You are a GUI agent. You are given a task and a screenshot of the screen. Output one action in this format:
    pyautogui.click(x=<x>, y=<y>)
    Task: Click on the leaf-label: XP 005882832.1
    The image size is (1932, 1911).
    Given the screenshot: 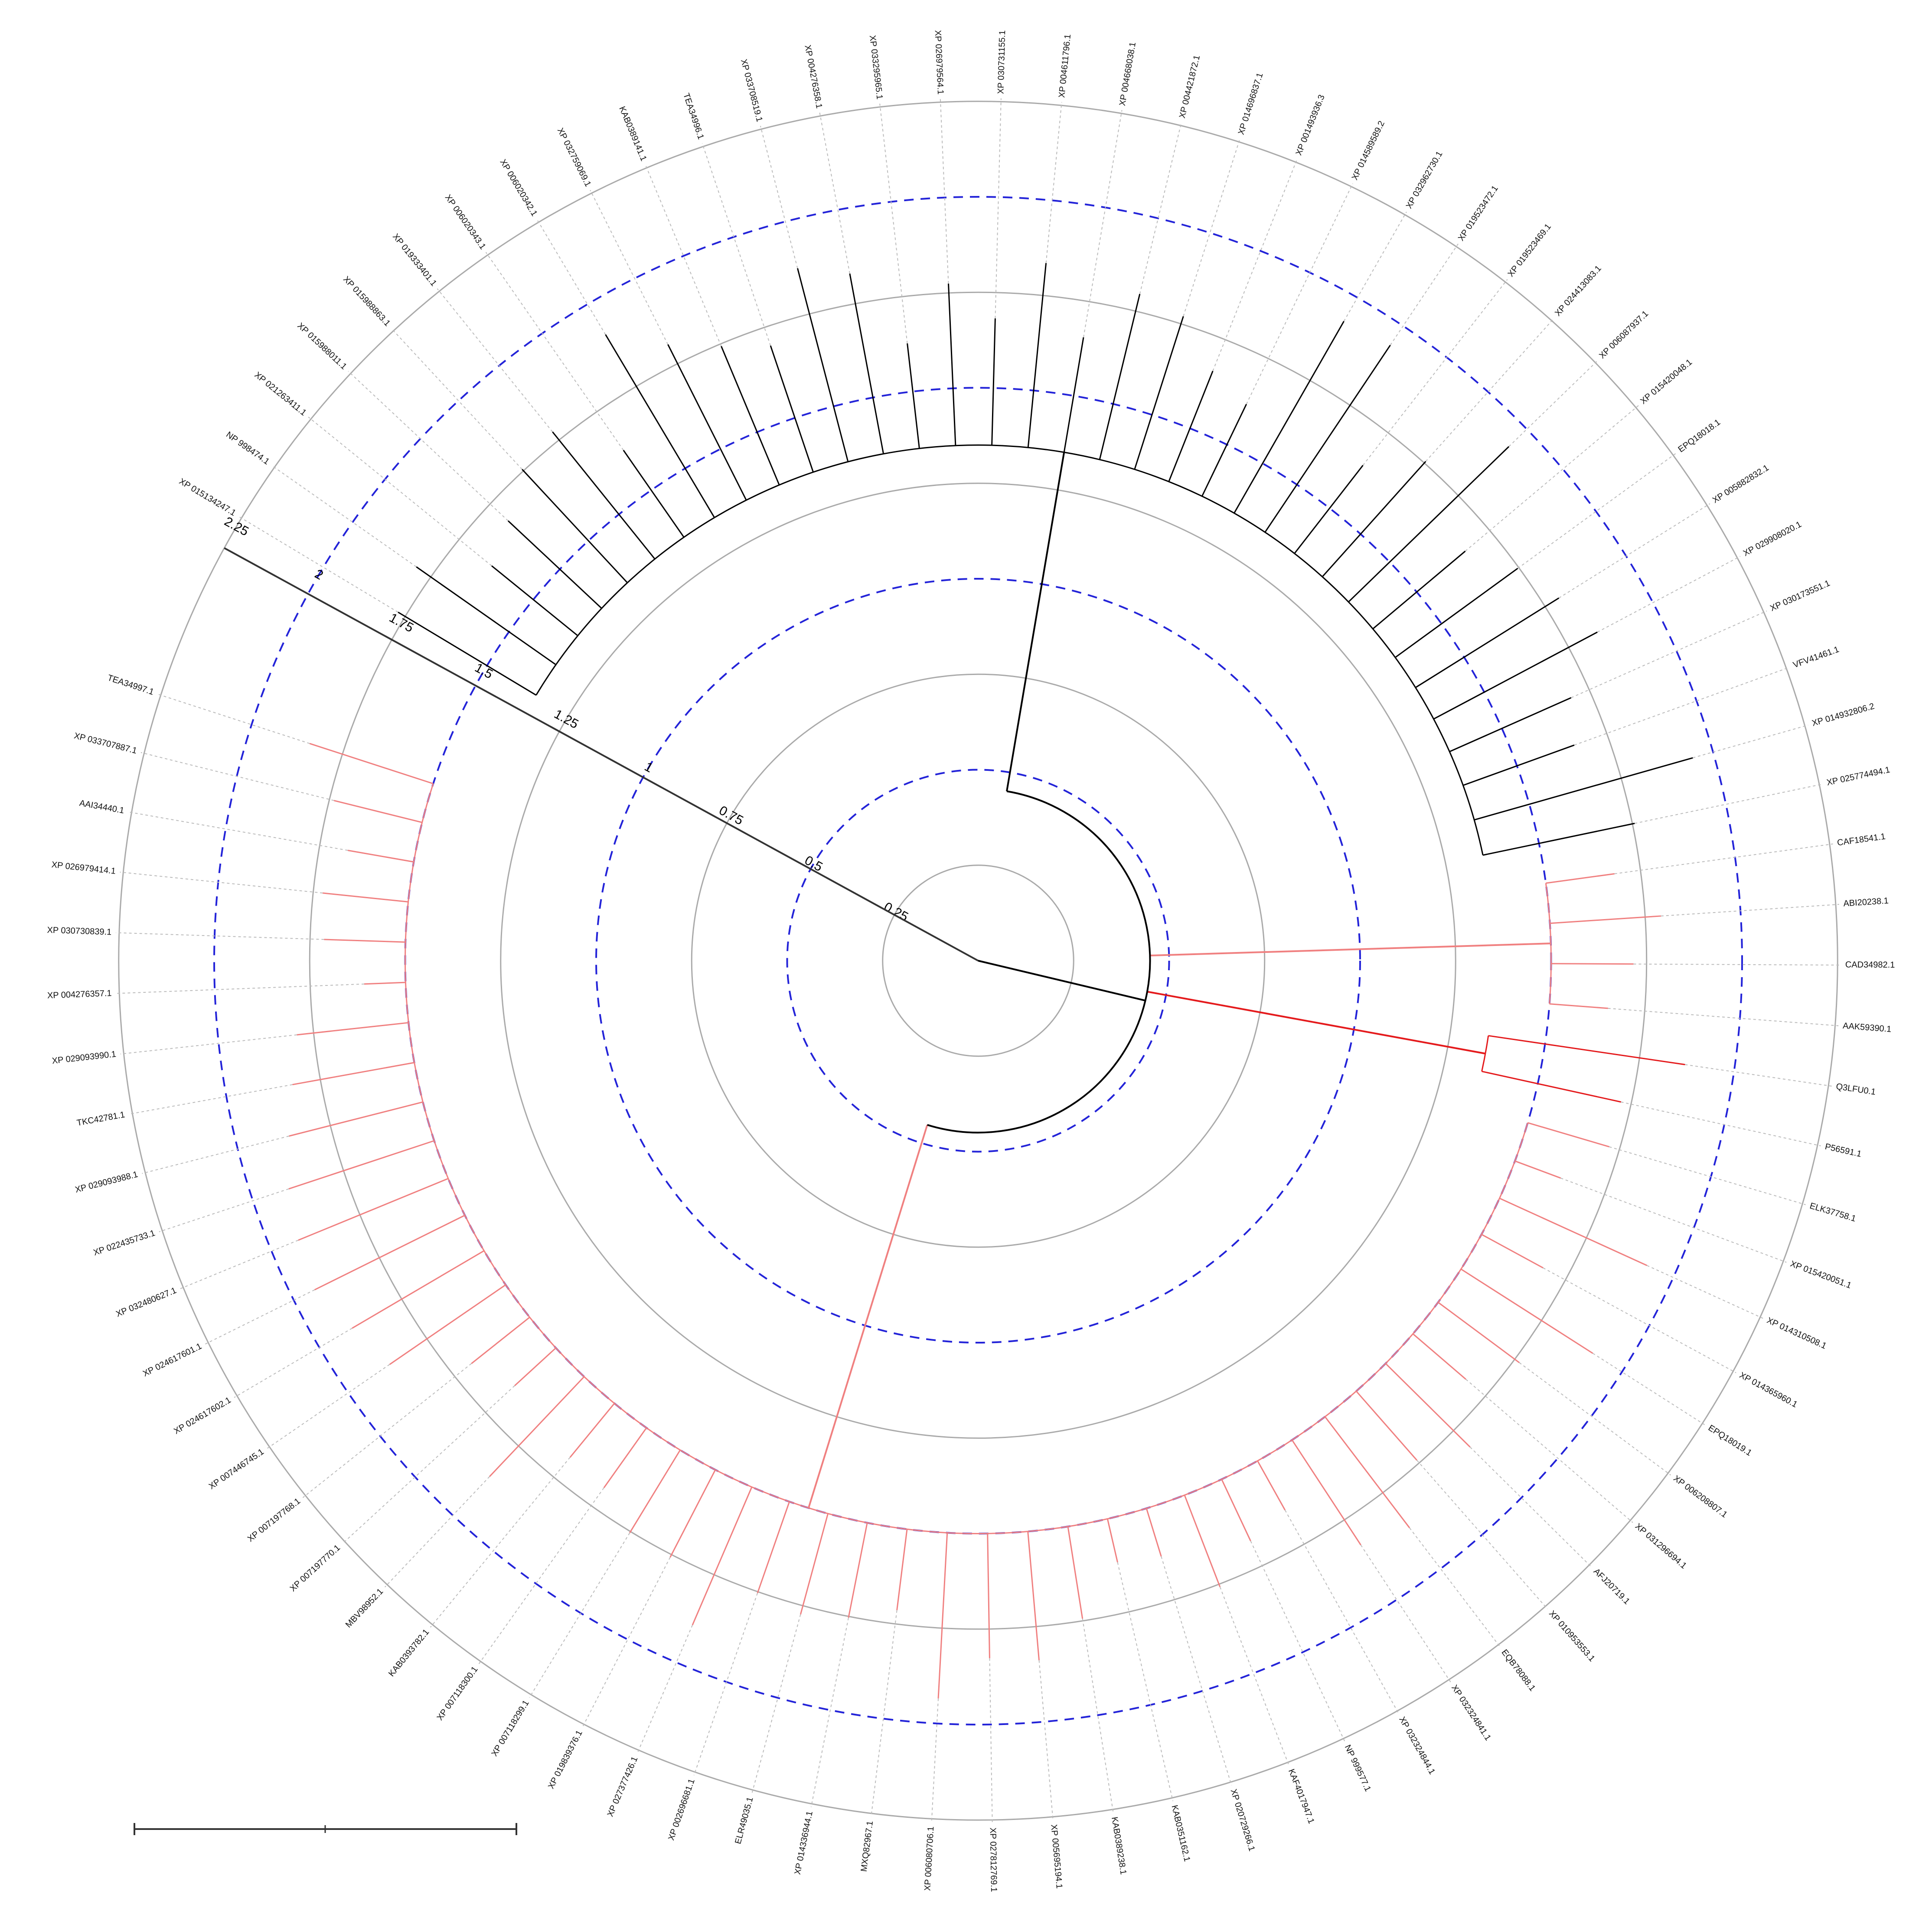 What is the action you would take?
    pyautogui.click(x=1741, y=484)
    